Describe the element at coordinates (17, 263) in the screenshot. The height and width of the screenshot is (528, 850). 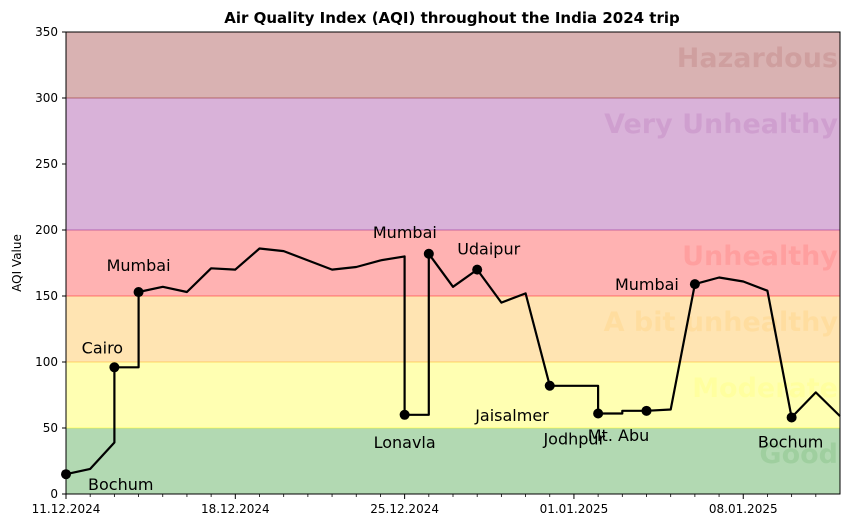
I see `y-axis-label: AQI Value` at that location.